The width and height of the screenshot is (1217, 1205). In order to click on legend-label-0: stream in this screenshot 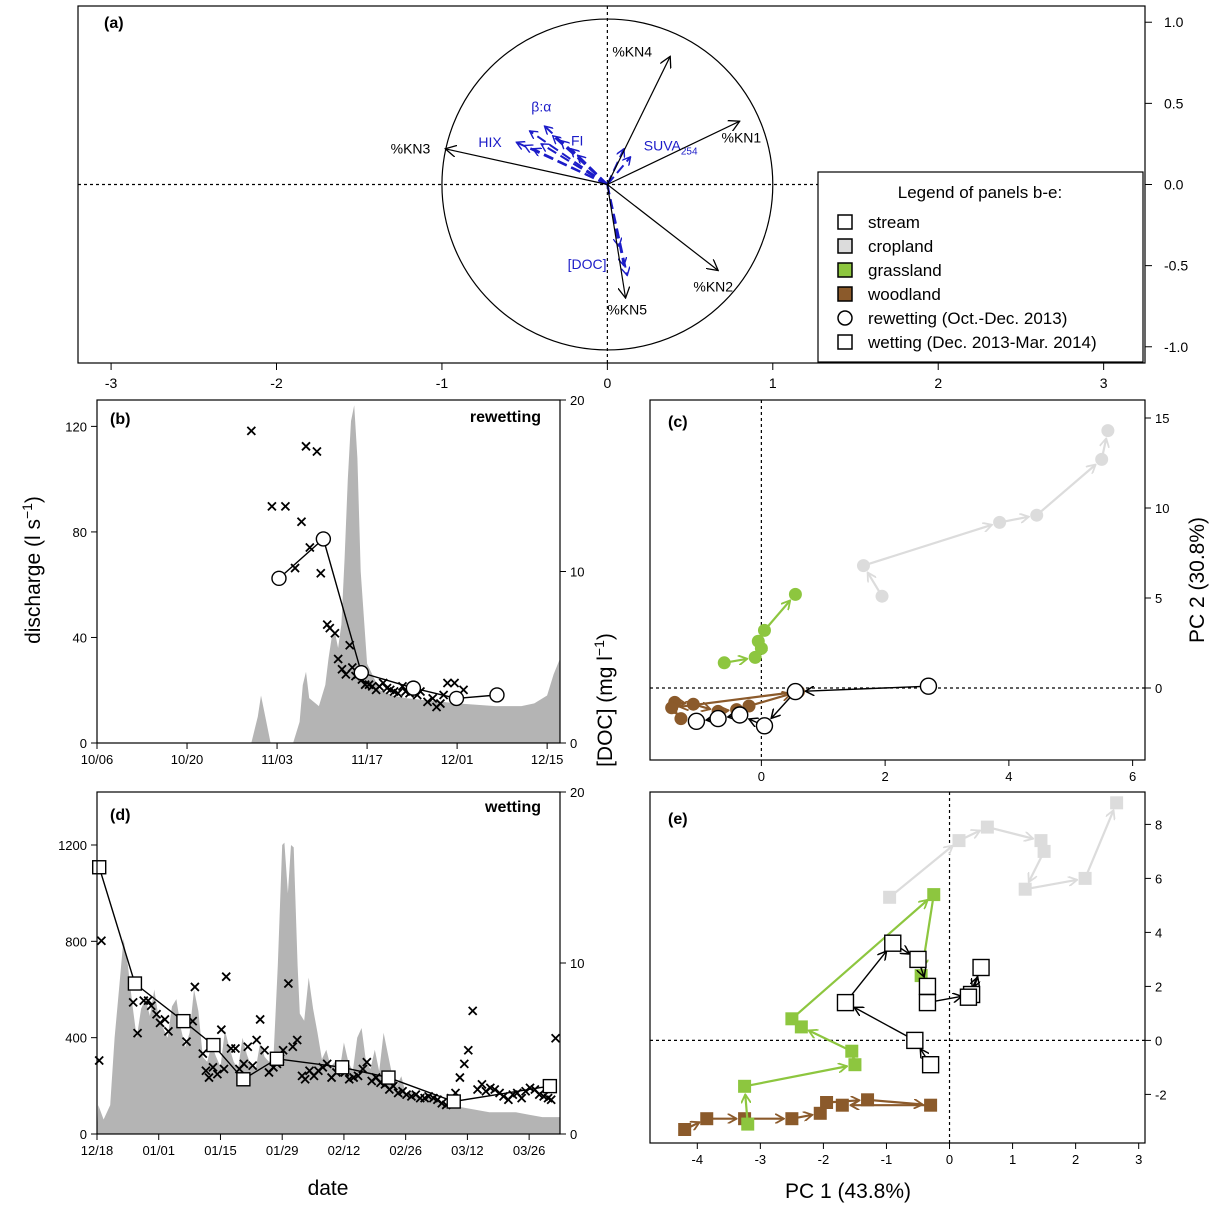, I will do `click(894, 222)`.